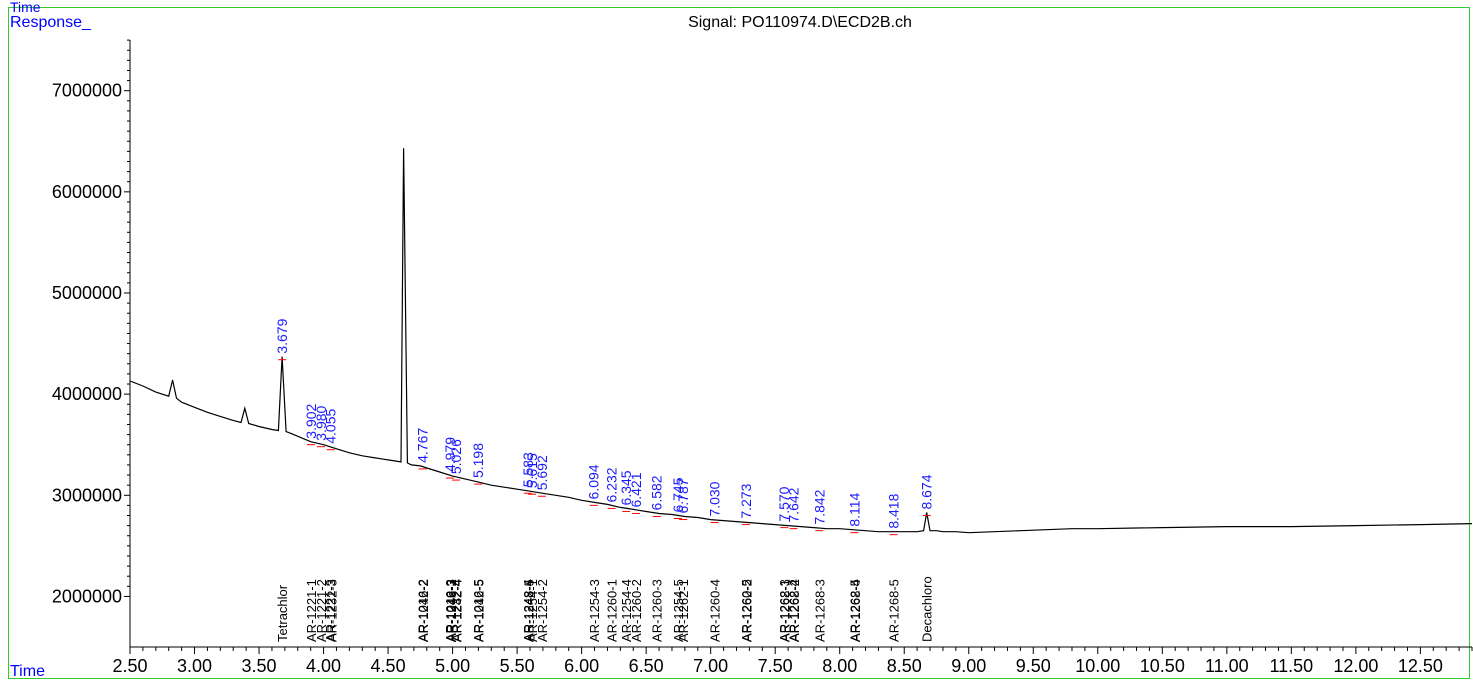 The height and width of the screenshot is (683, 1473). Describe the element at coordinates (1227, 666) in the screenshot. I see `x-tick-label: 11.00` at that location.